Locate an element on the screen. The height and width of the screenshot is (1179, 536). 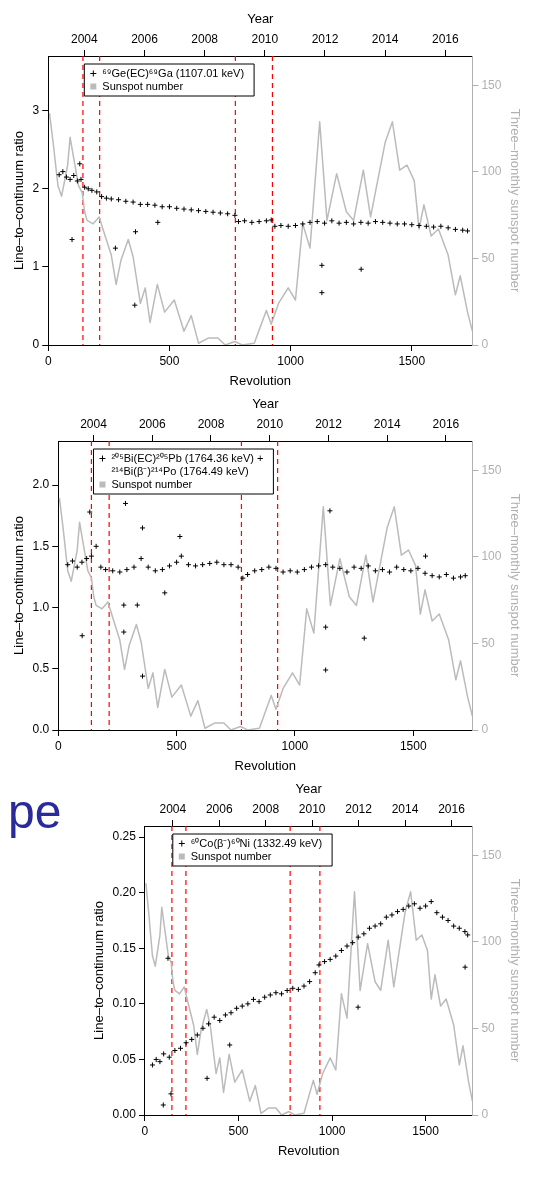
y-tick-label: 1 is located at coordinates (36, 266).